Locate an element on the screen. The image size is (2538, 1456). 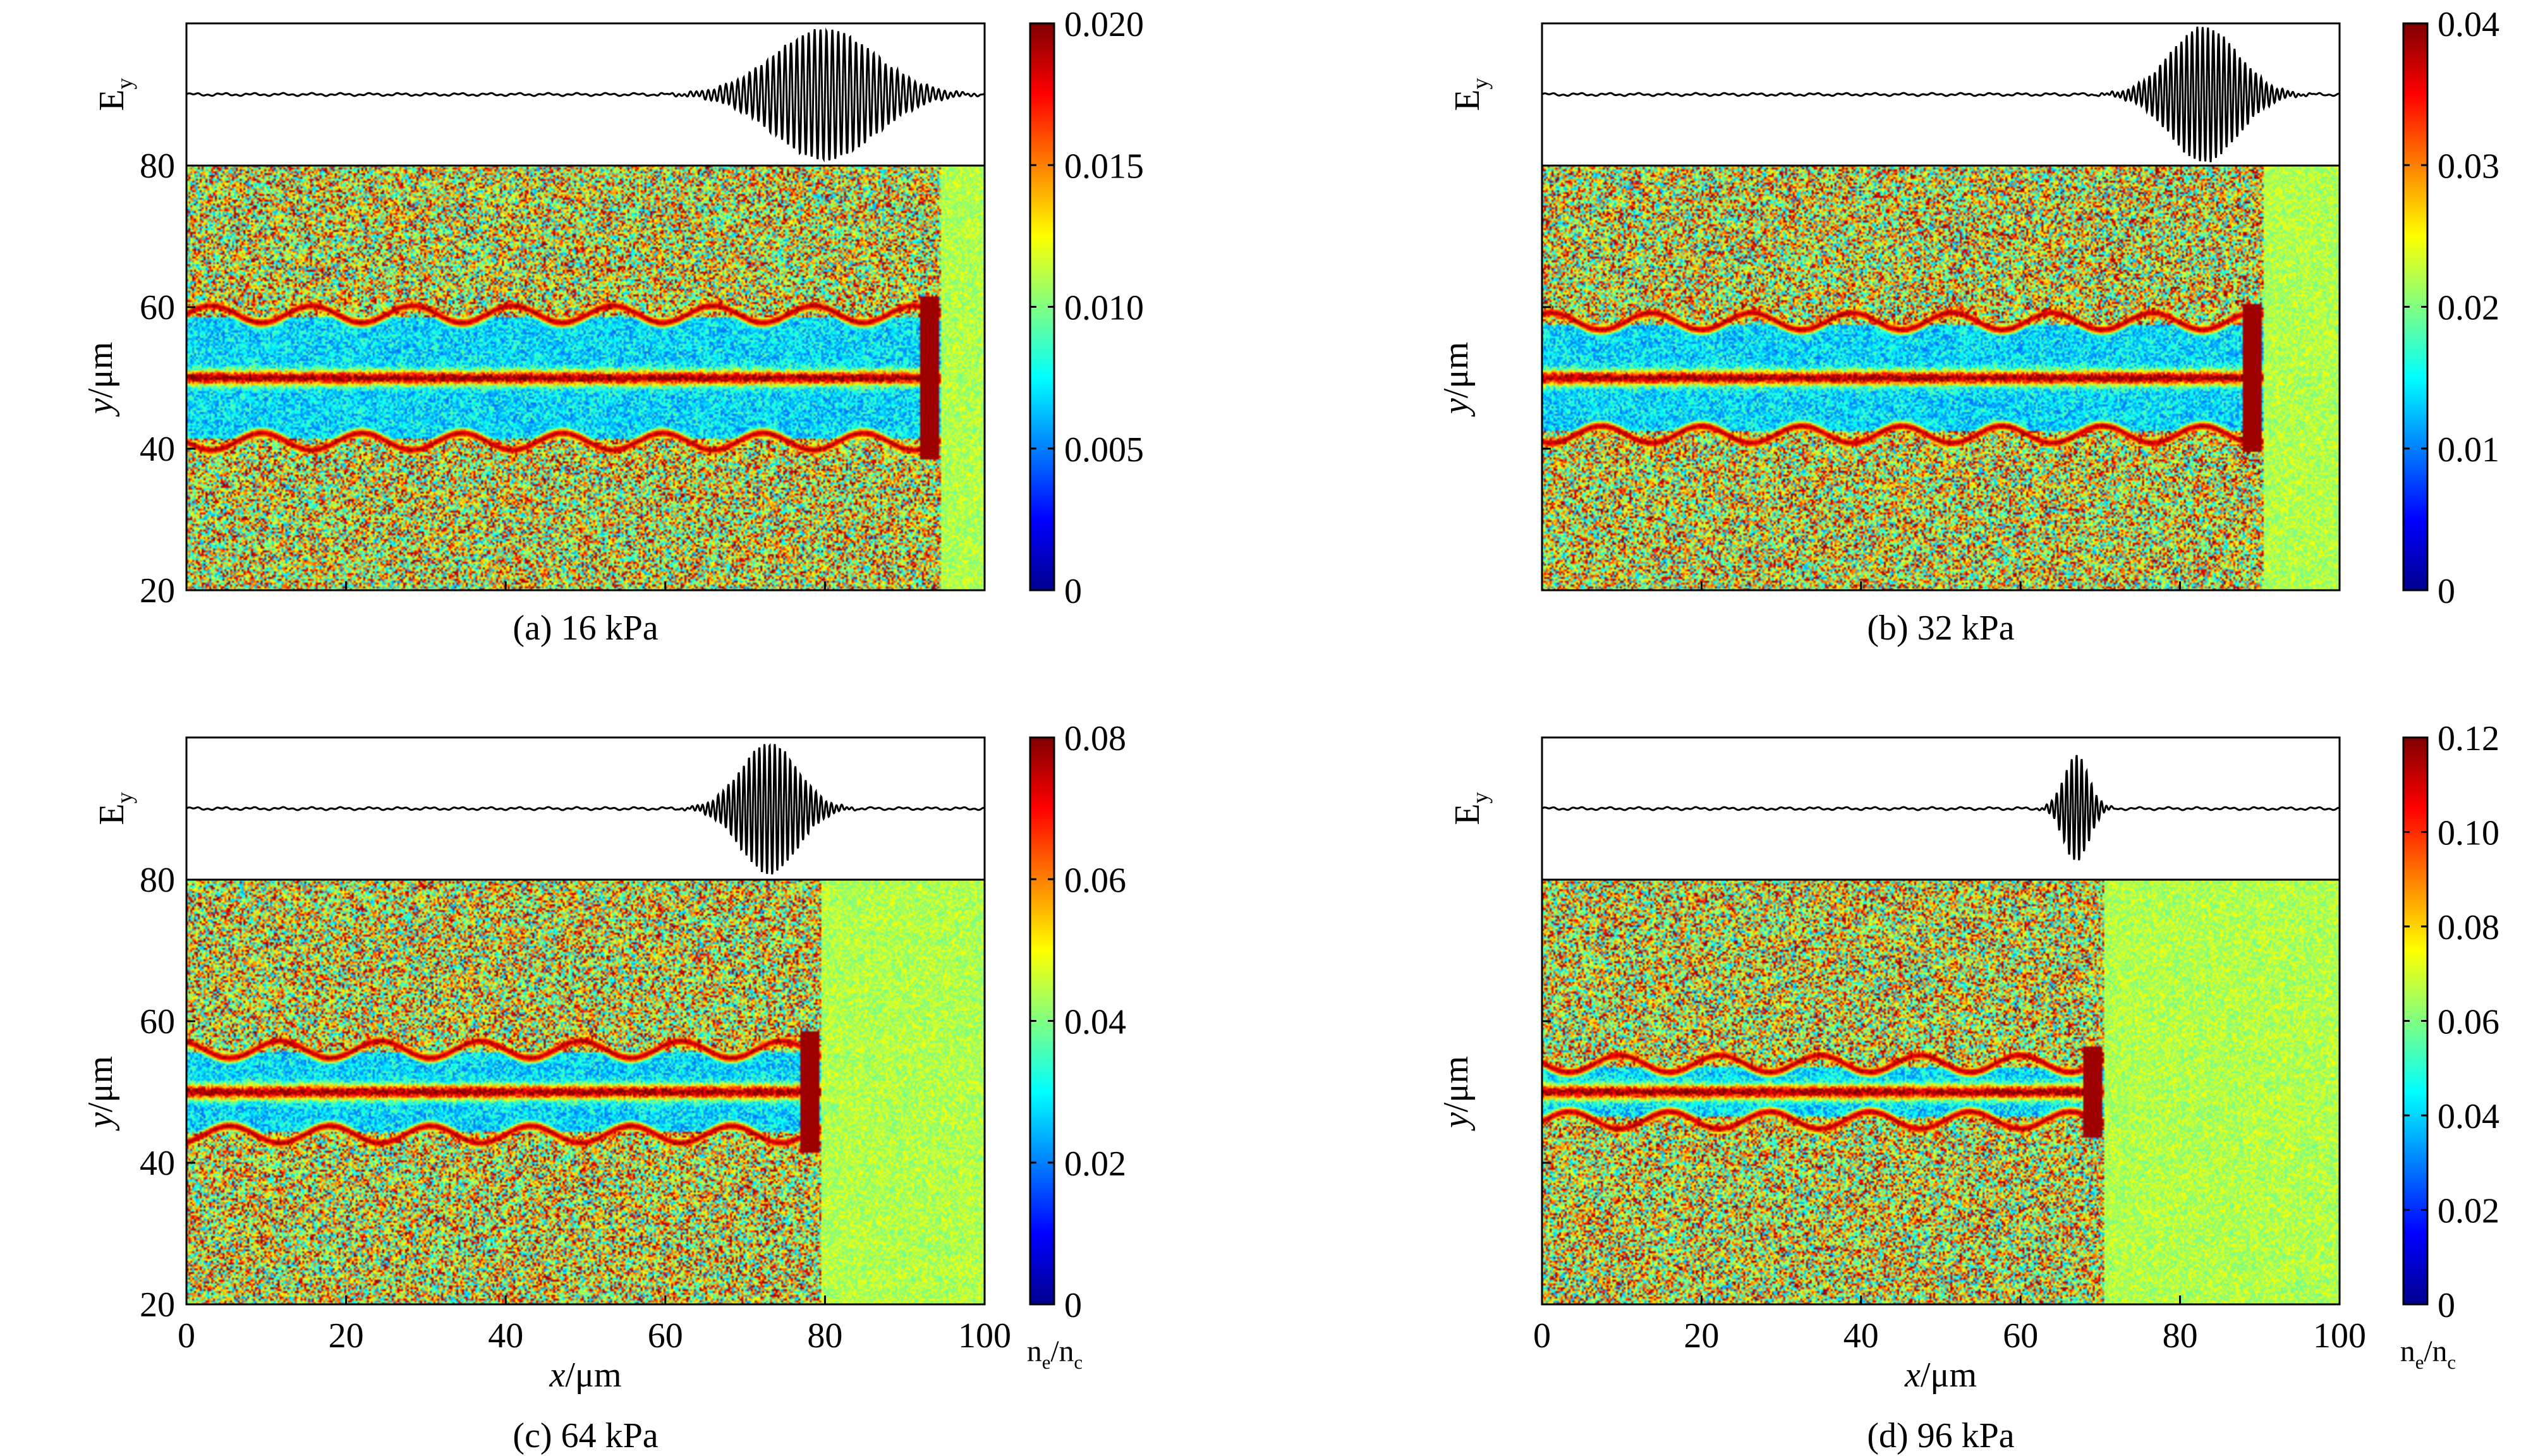
panel-caption: (a) 16 kPa is located at coordinates (585, 628).